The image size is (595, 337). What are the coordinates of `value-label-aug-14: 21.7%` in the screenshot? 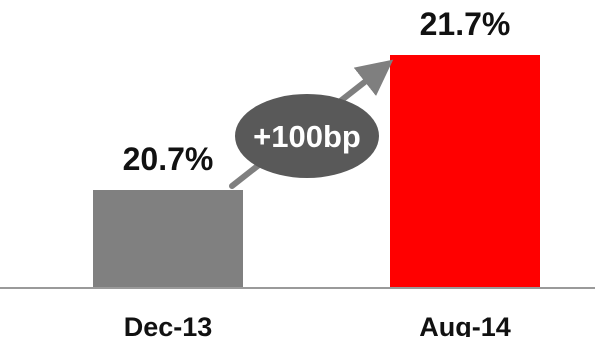 It's located at (465, 24).